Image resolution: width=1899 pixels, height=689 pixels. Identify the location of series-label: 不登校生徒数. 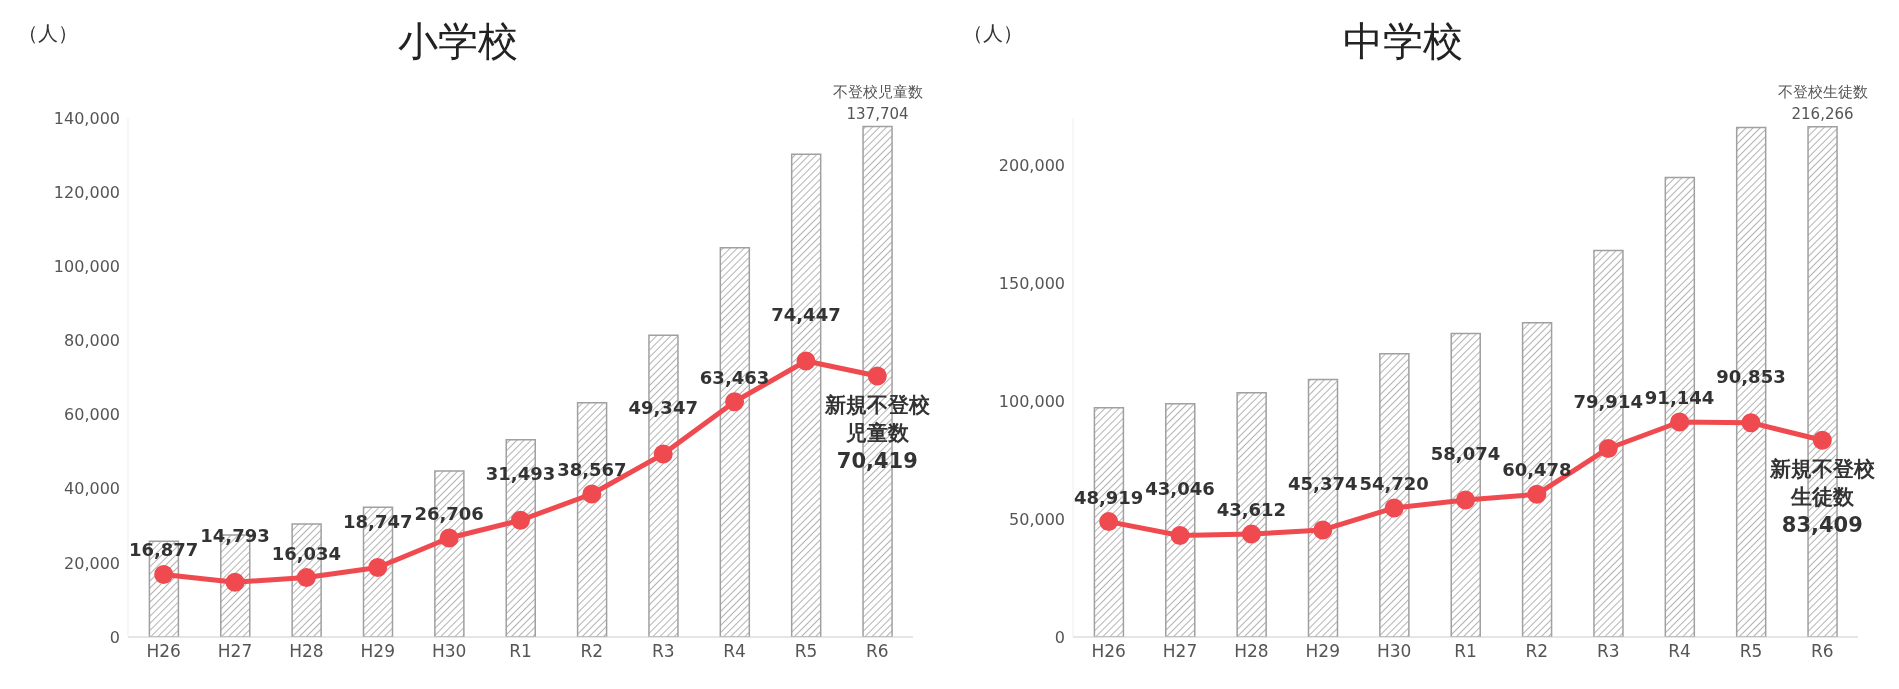
(1822, 91).